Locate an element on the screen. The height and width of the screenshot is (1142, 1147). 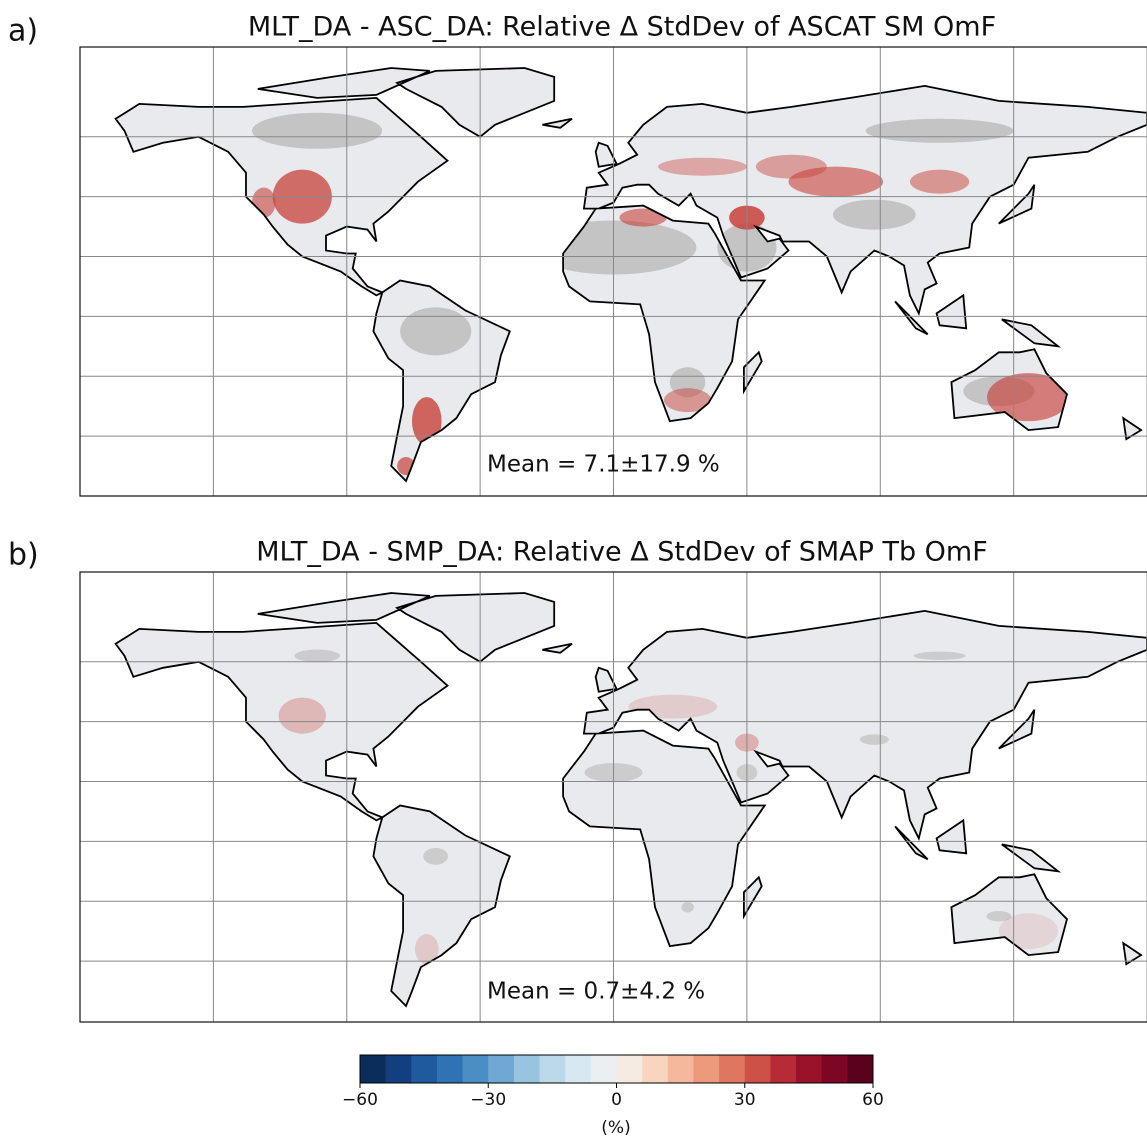
mean-annotation: Mean = 0.7±4.2 % is located at coordinates (596, 992).